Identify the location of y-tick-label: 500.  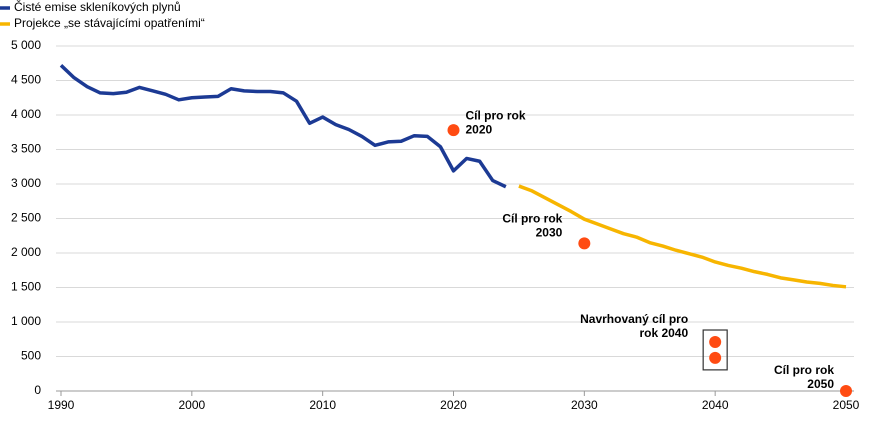
(31, 356).